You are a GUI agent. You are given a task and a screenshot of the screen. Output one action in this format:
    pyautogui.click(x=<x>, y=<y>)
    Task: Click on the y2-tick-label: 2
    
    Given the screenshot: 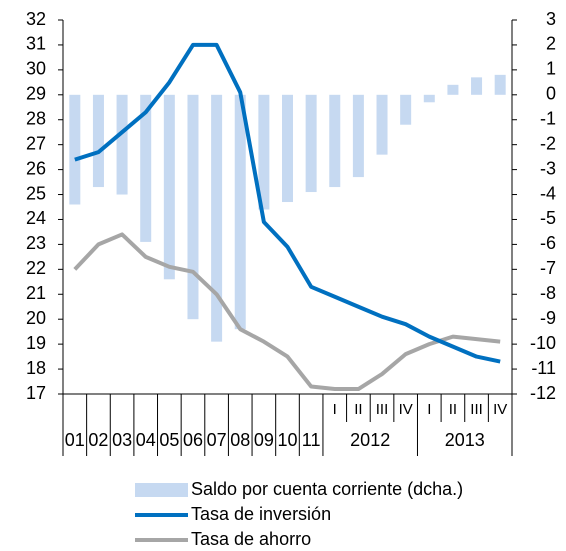 What is the action you would take?
    pyautogui.click(x=551, y=44)
    